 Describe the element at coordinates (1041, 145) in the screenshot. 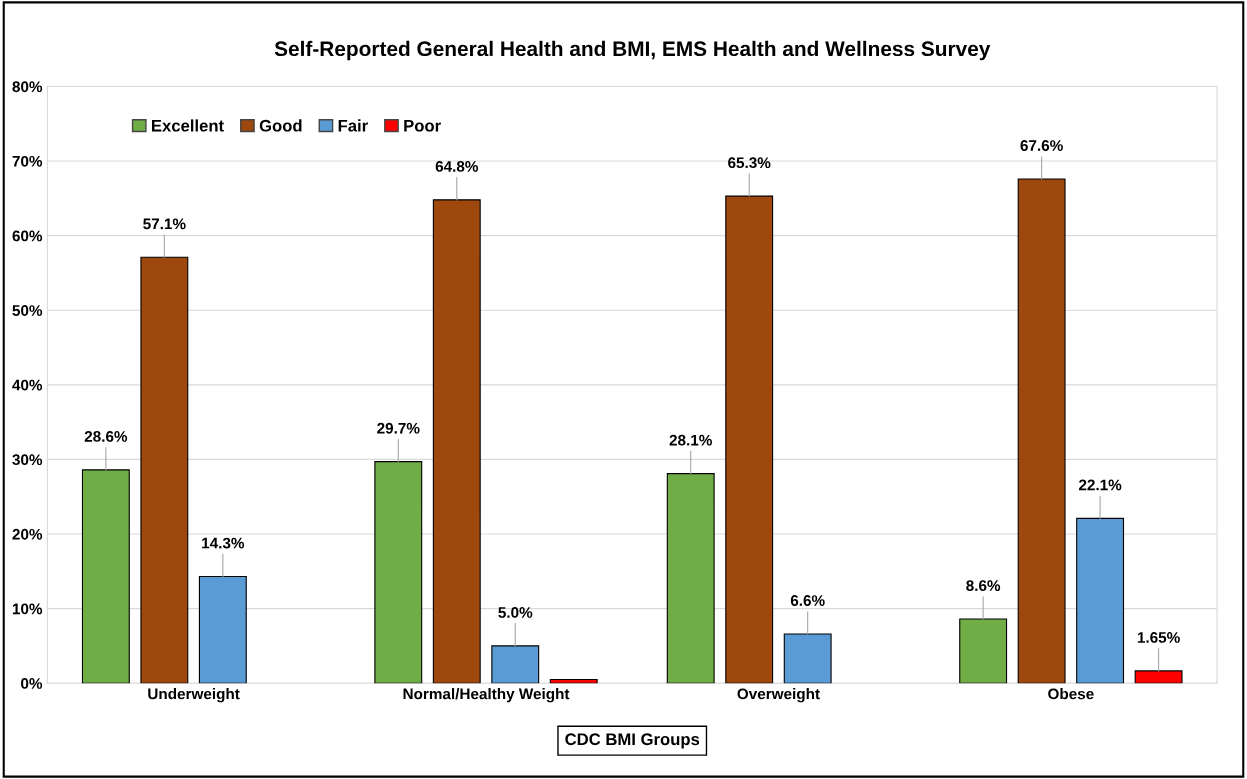

I see `data-label: 67.6%` at that location.